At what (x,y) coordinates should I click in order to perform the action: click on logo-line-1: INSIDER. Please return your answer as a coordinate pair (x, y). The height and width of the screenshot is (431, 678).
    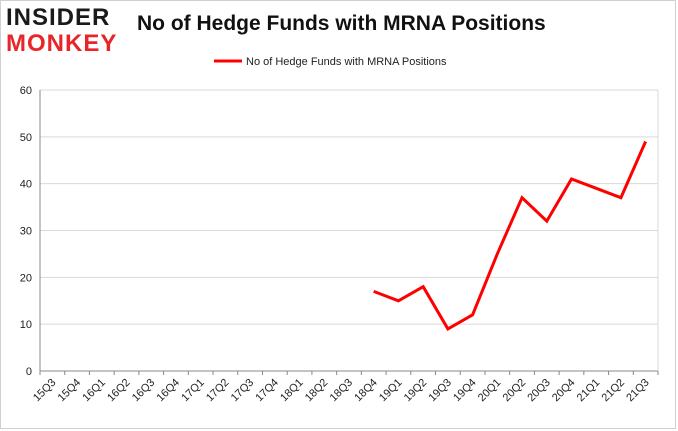
    Looking at the image, I should click on (58, 17).